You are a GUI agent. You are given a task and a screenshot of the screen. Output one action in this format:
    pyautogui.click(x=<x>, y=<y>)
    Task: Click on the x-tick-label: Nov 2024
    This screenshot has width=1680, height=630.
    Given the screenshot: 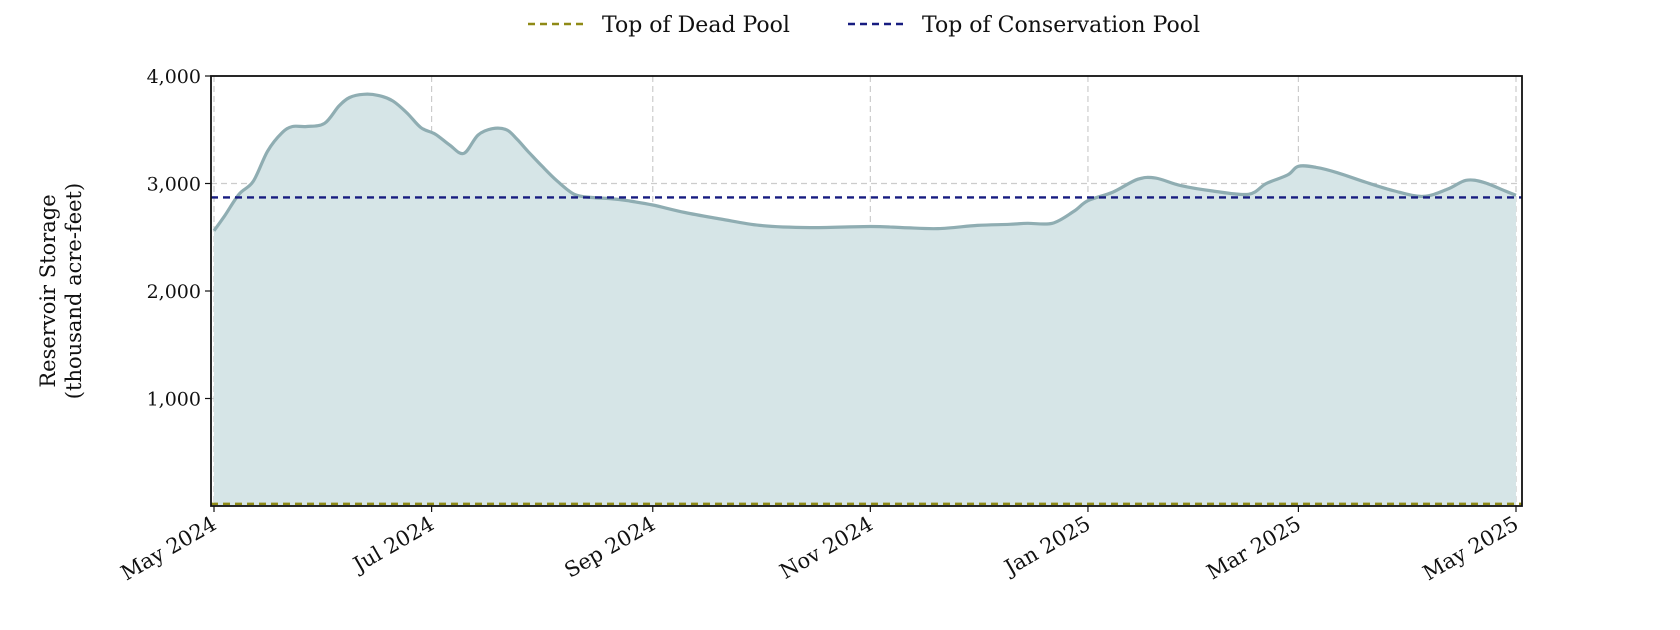 What is the action you would take?
    pyautogui.click(x=826, y=548)
    